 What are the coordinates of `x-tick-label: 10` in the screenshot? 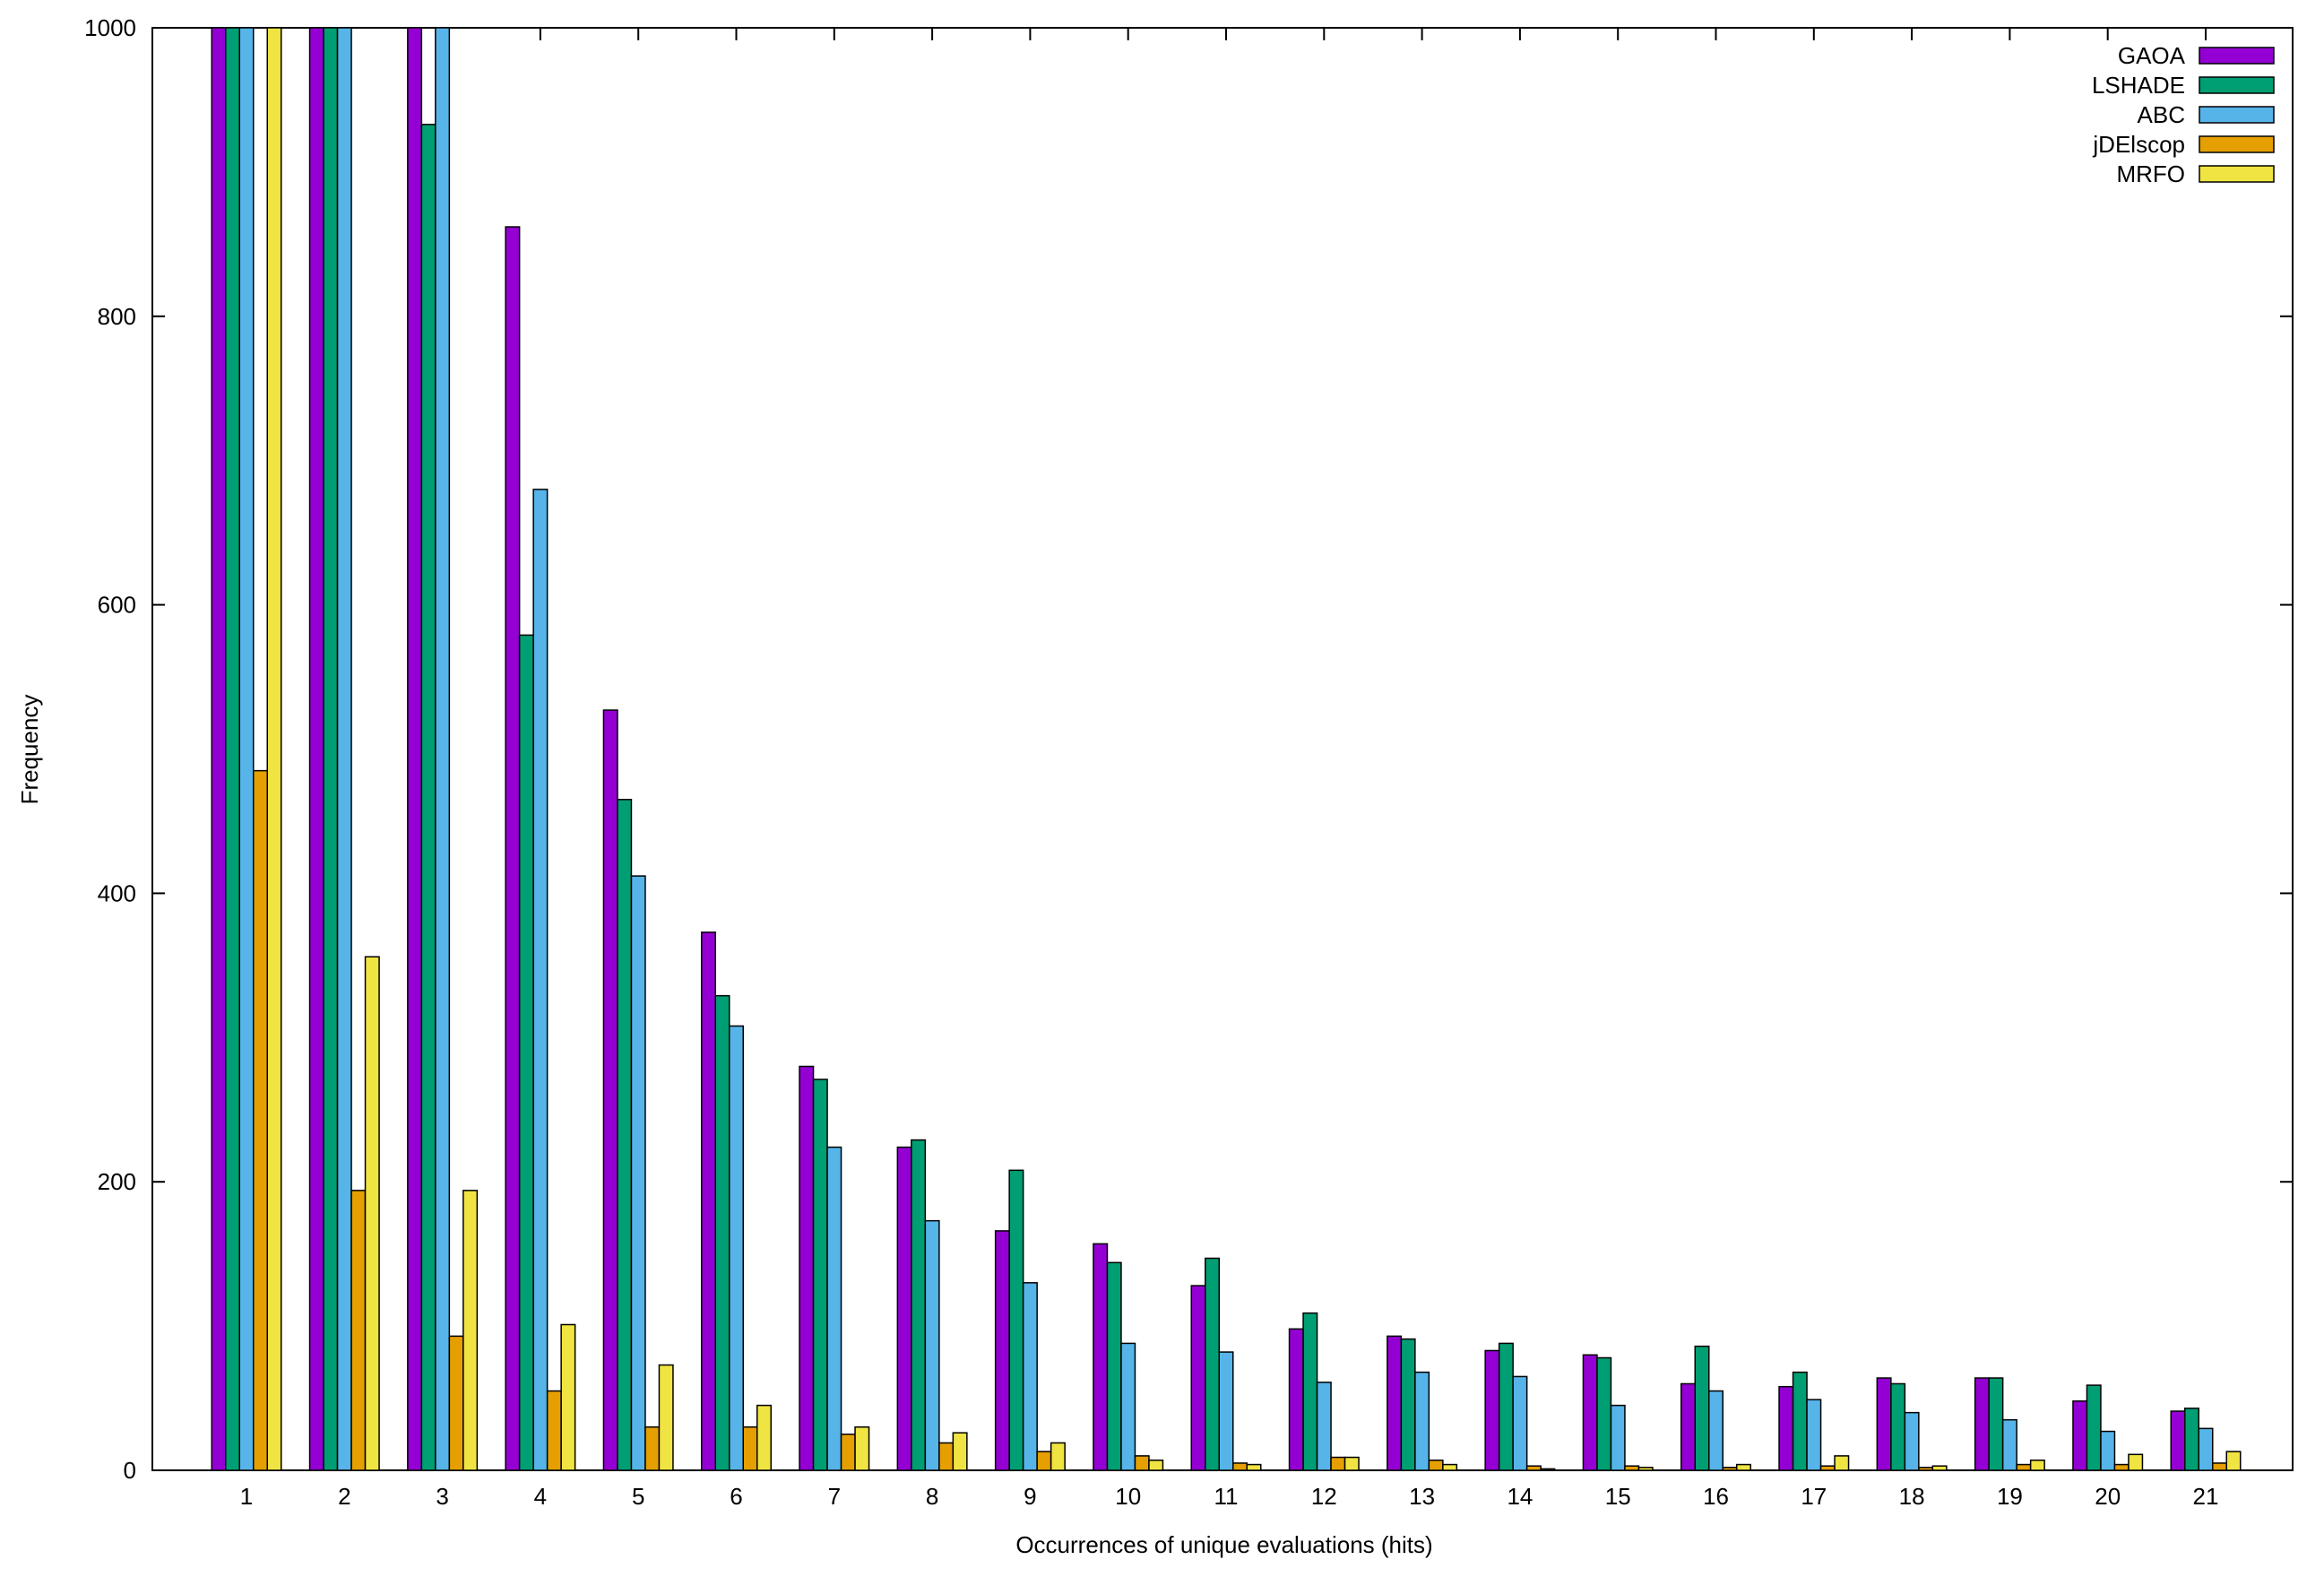 It's located at (1128, 1496).